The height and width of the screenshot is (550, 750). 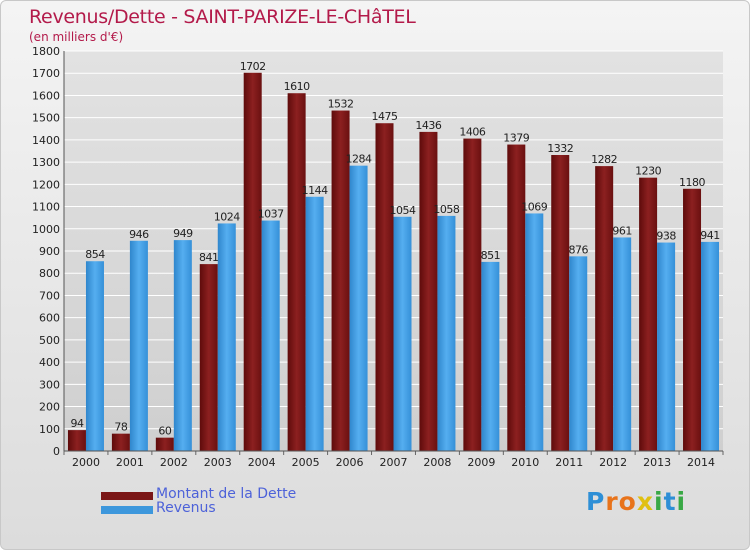 What do you see at coordinates (648, 171) in the screenshot?
I see `data-label-dette: 1230` at bounding box center [648, 171].